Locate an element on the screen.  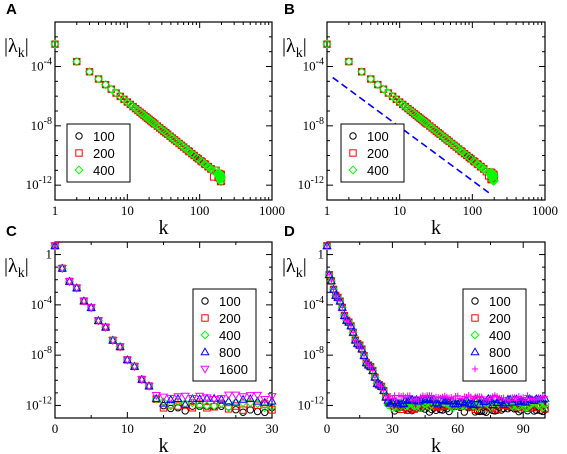
legend: 100 200 400 is located at coordinates (372, 153).